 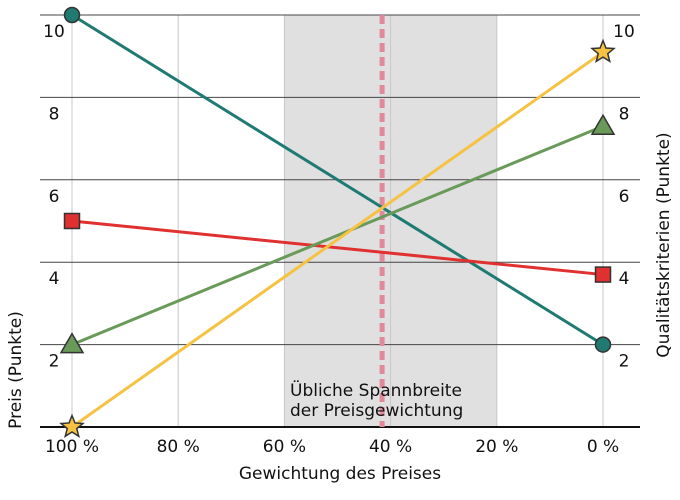 What do you see at coordinates (54, 197) in the screenshot?
I see `y-tick-label: 6` at bounding box center [54, 197].